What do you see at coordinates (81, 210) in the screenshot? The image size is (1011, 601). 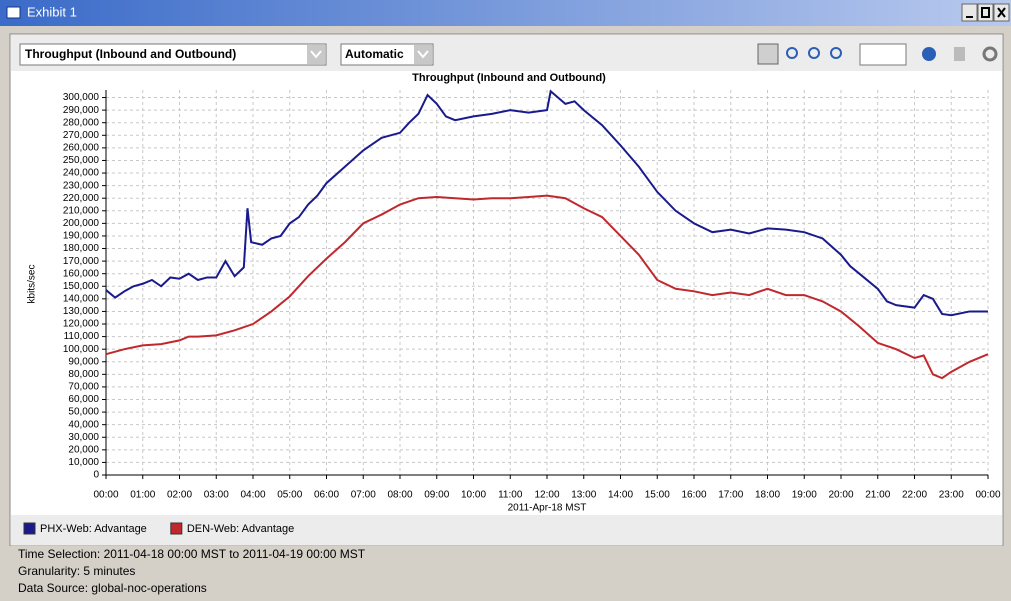 I see `y-tick-label: 210,000` at bounding box center [81, 210].